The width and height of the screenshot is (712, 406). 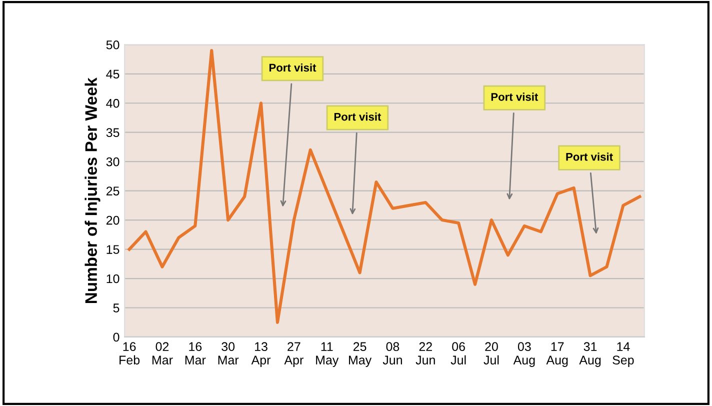 What do you see at coordinates (113, 45) in the screenshot?
I see `y-tick-label: 50` at bounding box center [113, 45].